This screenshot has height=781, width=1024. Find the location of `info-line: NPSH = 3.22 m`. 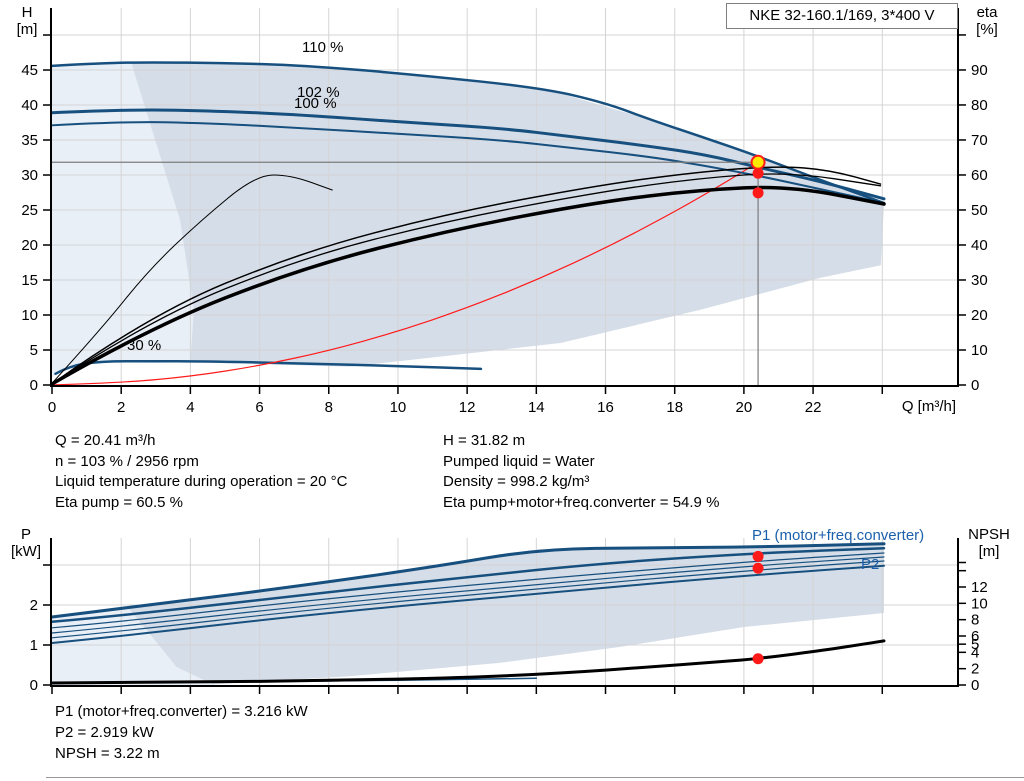

info-line: NPSH = 3.22 m is located at coordinates (107, 753).